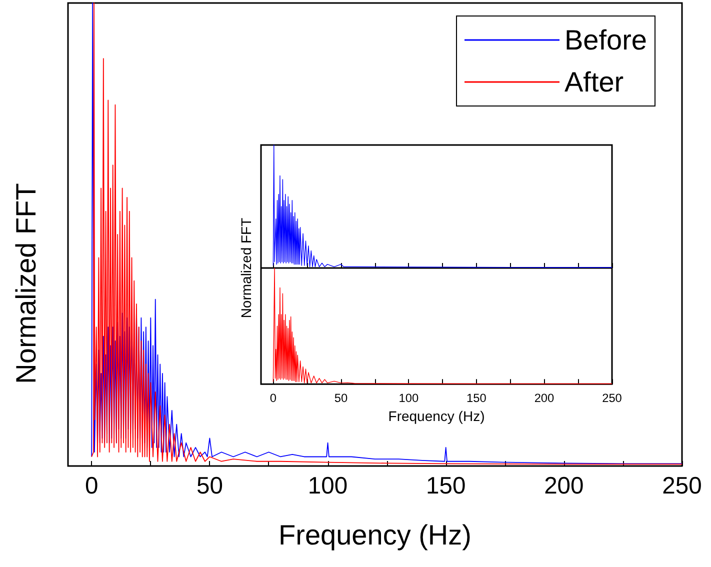 The height and width of the screenshot is (567, 711). I want to click on legend-label: After, so click(594, 82).